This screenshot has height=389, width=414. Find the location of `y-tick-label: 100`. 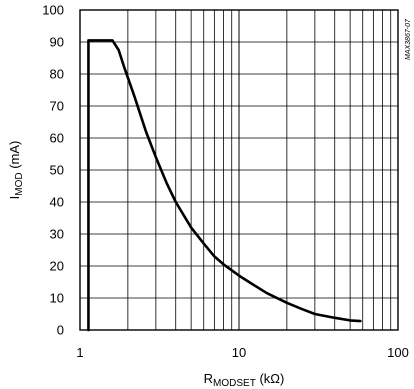

y-tick-label: 100 is located at coordinates (53, 10).